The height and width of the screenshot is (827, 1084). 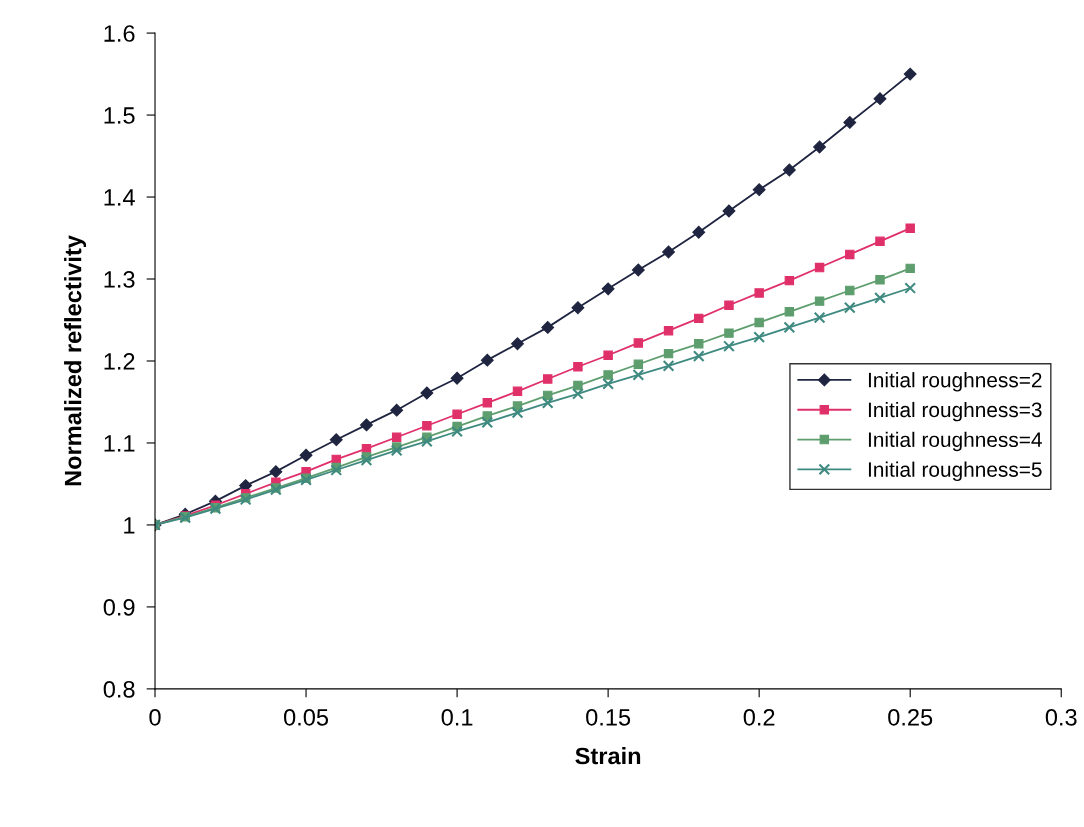 What do you see at coordinates (119, 607) in the screenshot?
I see `y-tick-label: 0.9` at bounding box center [119, 607].